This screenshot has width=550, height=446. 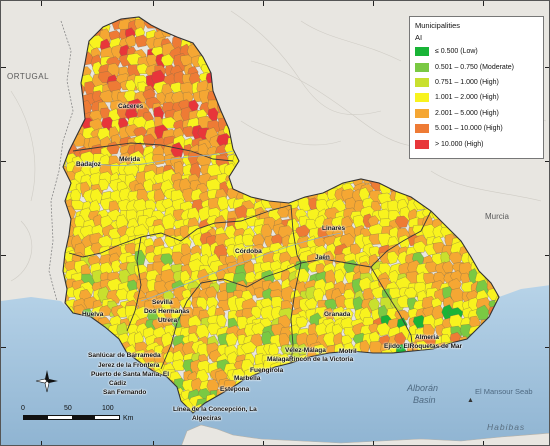 I want to click on frame-tick-top, so click(x=41, y=3).